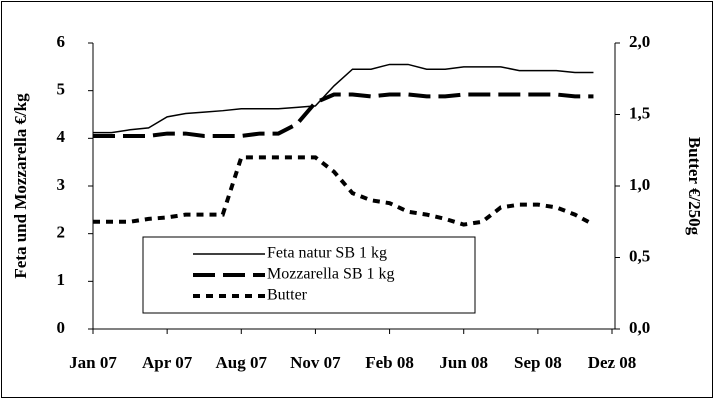  Describe the element at coordinates (287, 295) in the screenshot. I see `legend-label: Butter` at that location.